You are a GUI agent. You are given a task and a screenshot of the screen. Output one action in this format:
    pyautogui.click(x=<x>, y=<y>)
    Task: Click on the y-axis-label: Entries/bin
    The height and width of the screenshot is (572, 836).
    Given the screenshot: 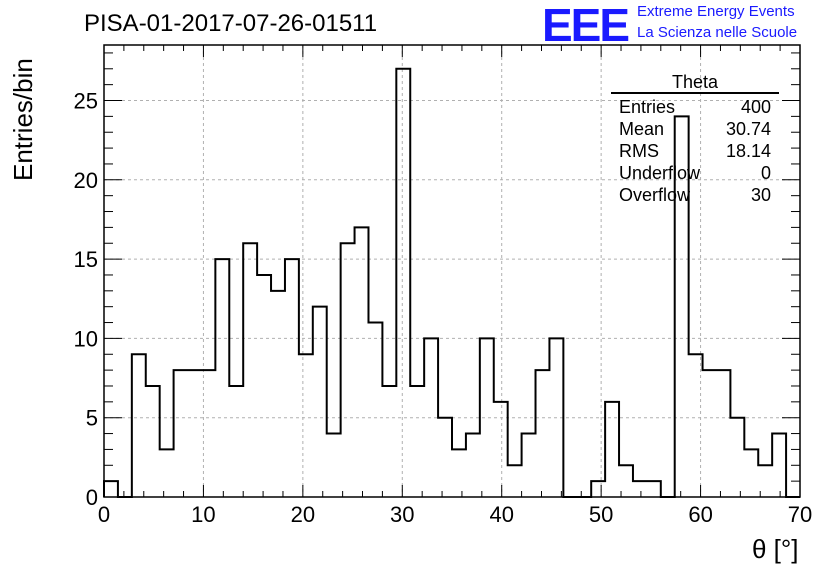 What is the action you would take?
    pyautogui.click(x=23, y=119)
    